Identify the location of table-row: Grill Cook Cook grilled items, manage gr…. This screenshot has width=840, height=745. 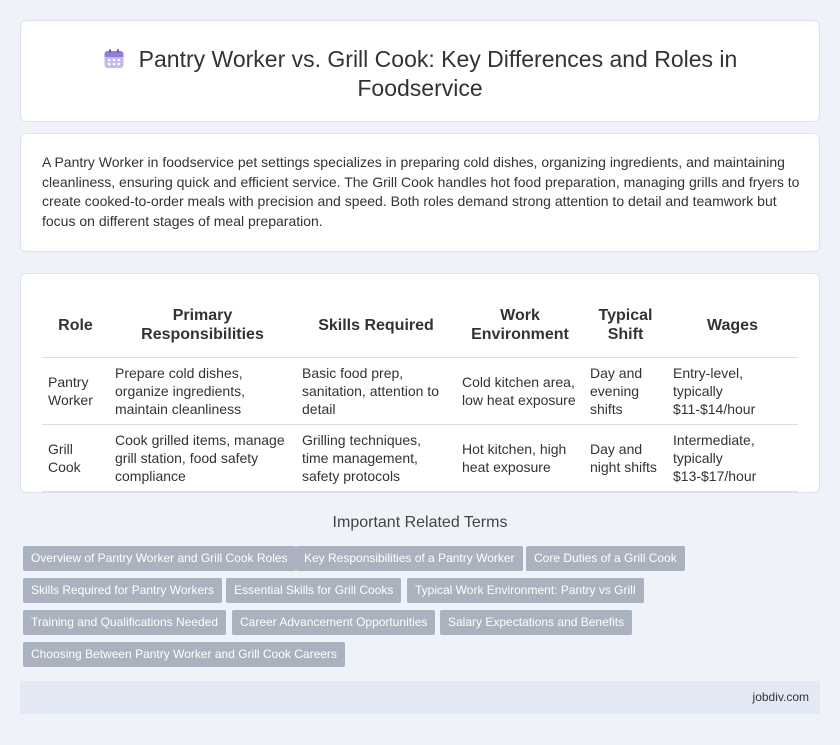
(420, 458).